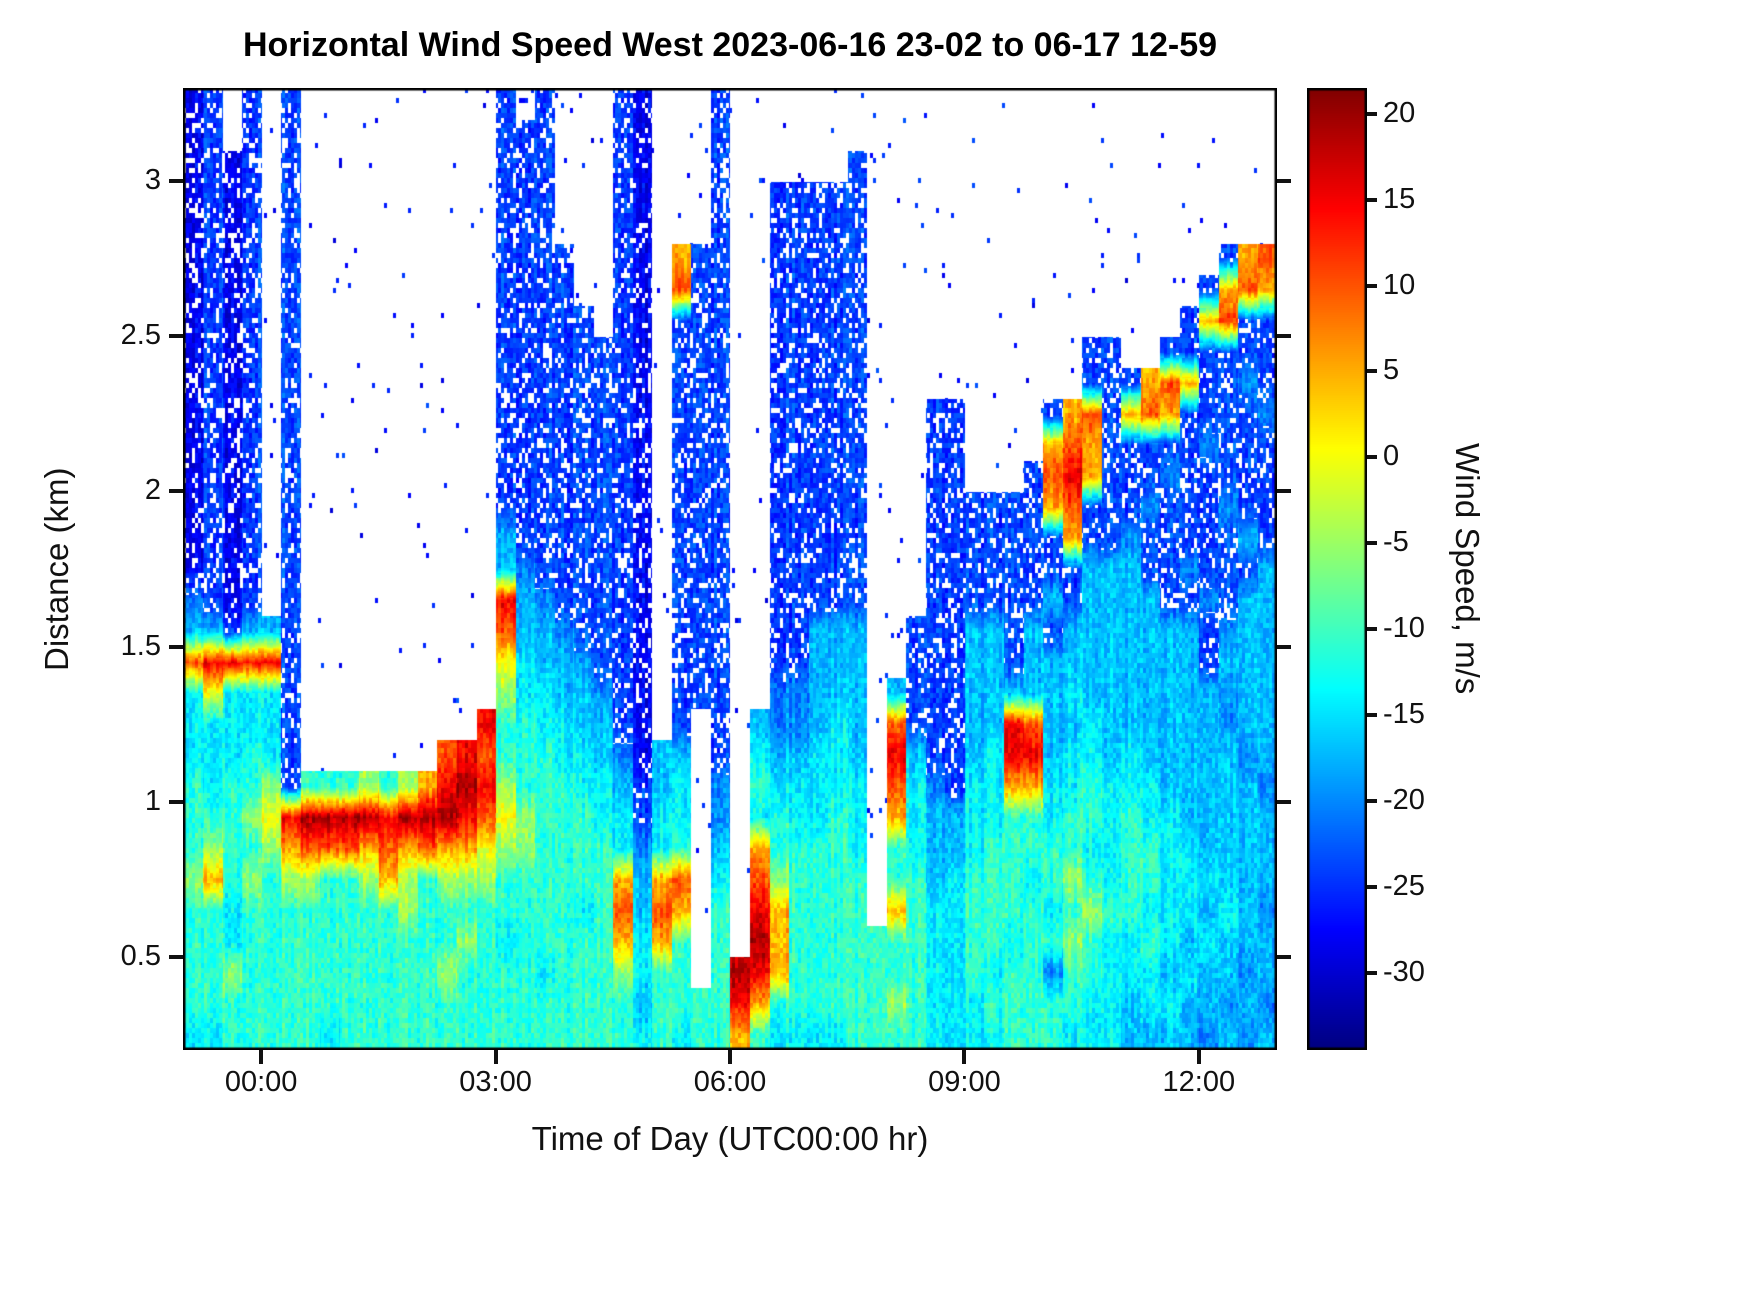 This screenshot has width=1750, height=1313. Describe the element at coordinates (1391, 456) in the screenshot. I see `colorbar-tick-label: 0` at that location.